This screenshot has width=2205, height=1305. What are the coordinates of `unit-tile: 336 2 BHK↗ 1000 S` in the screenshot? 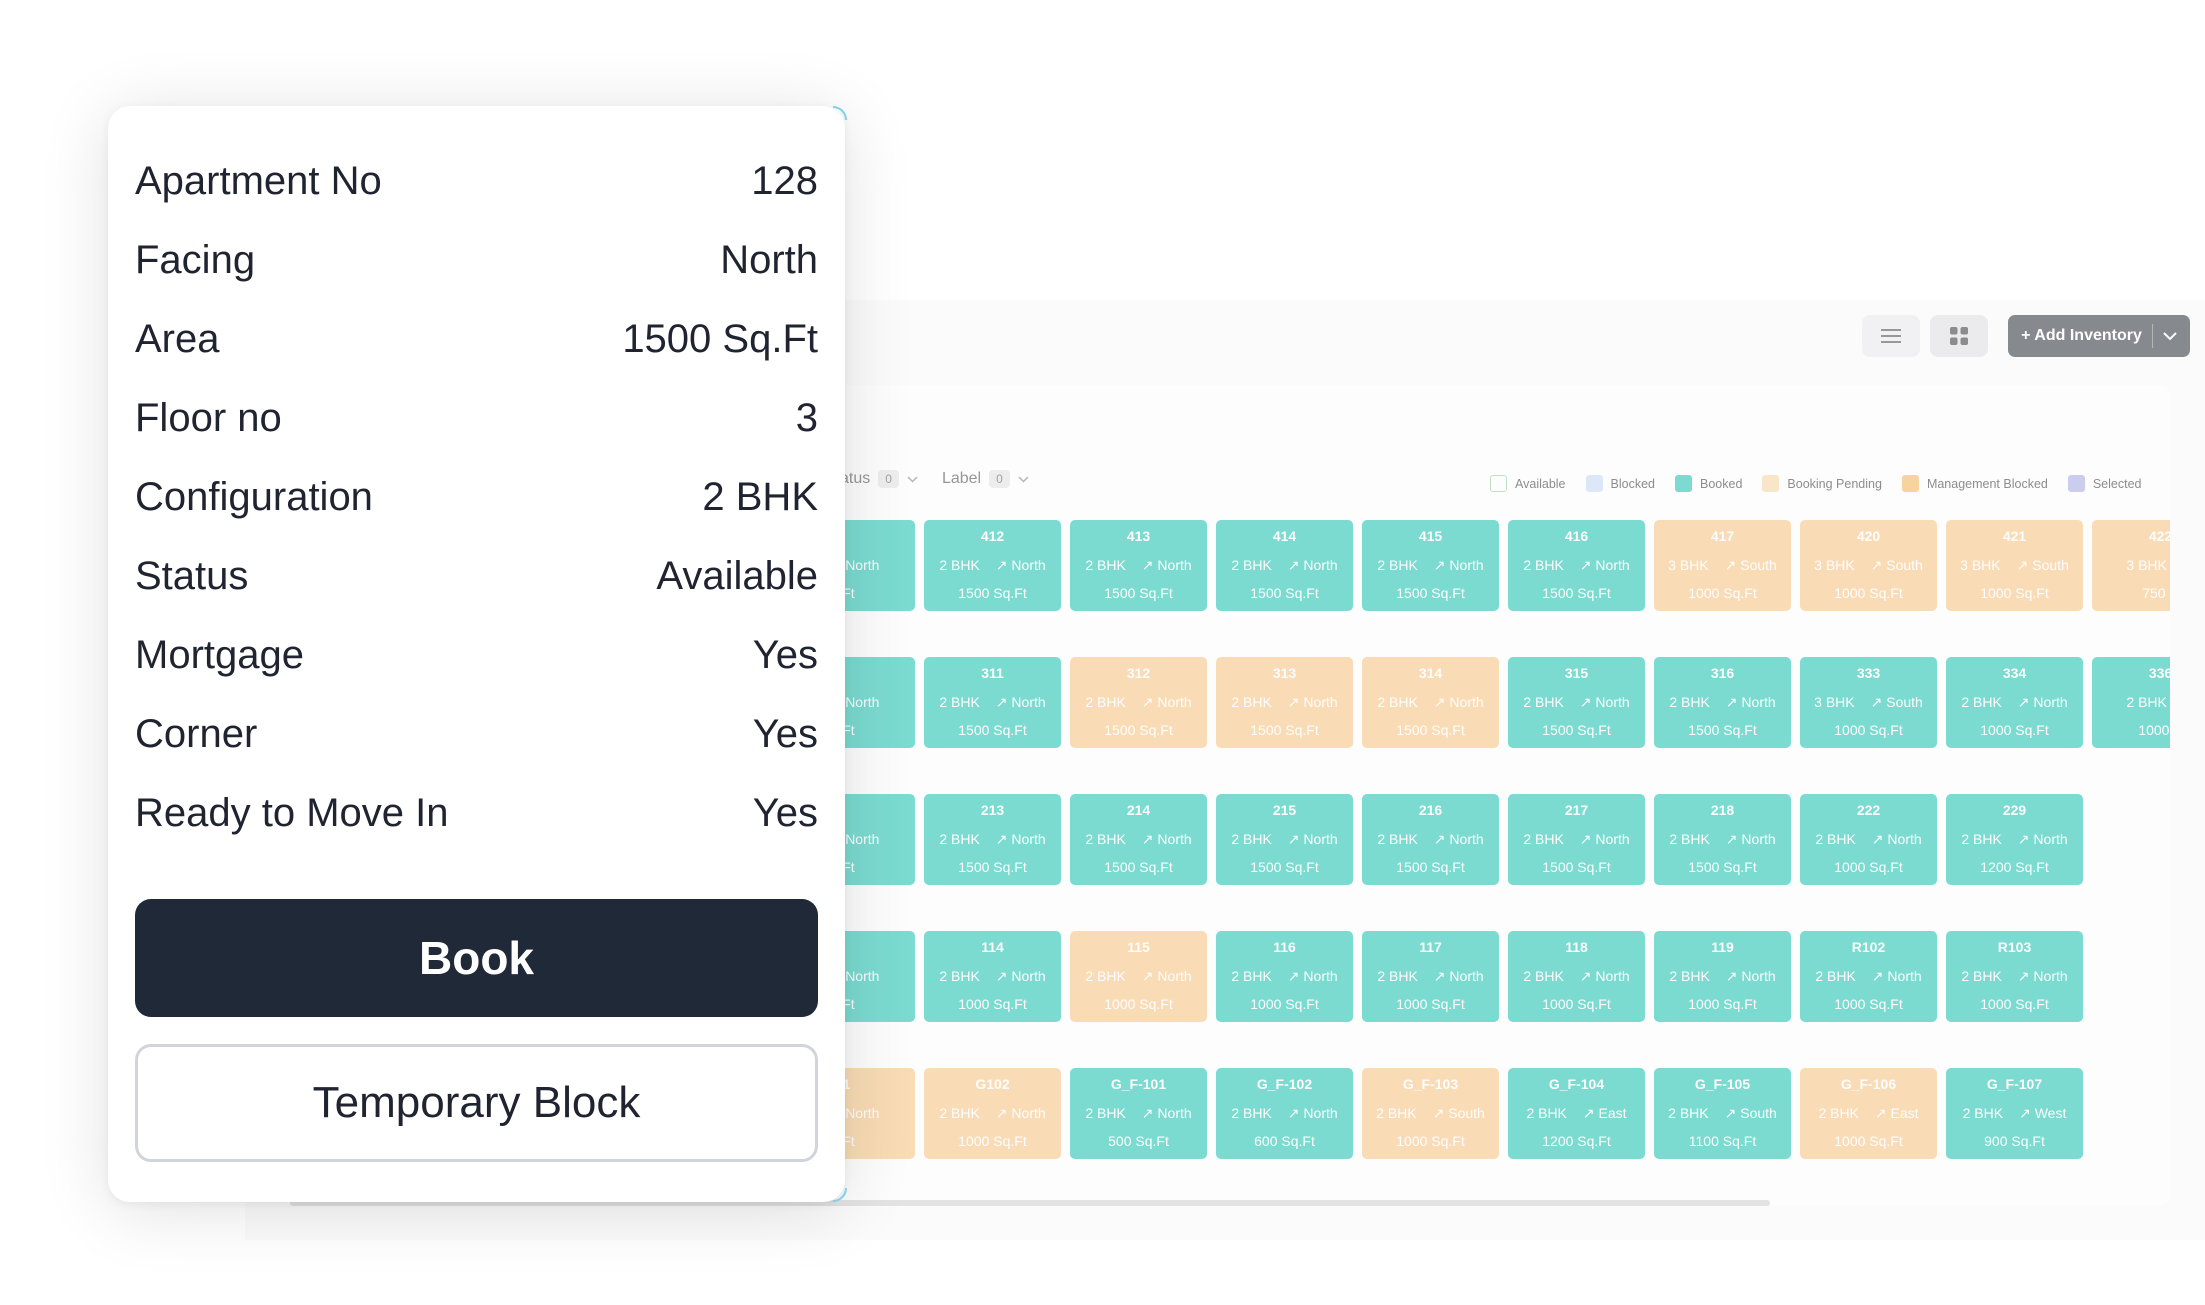 It's located at (2131, 702).